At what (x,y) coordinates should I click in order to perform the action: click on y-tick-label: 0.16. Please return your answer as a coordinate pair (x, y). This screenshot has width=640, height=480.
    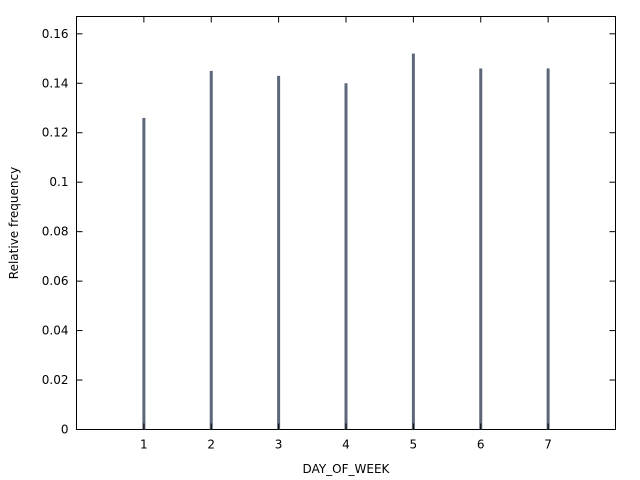
    Looking at the image, I should click on (55, 34).